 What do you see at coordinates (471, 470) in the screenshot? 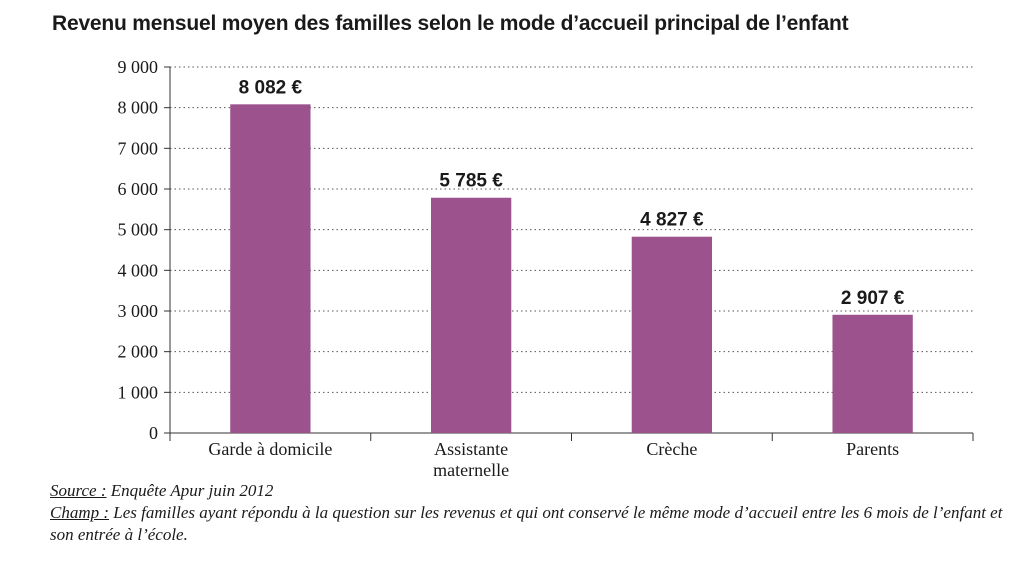
I see `x-tick-label: maternelle` at bounding box center [471, 470].